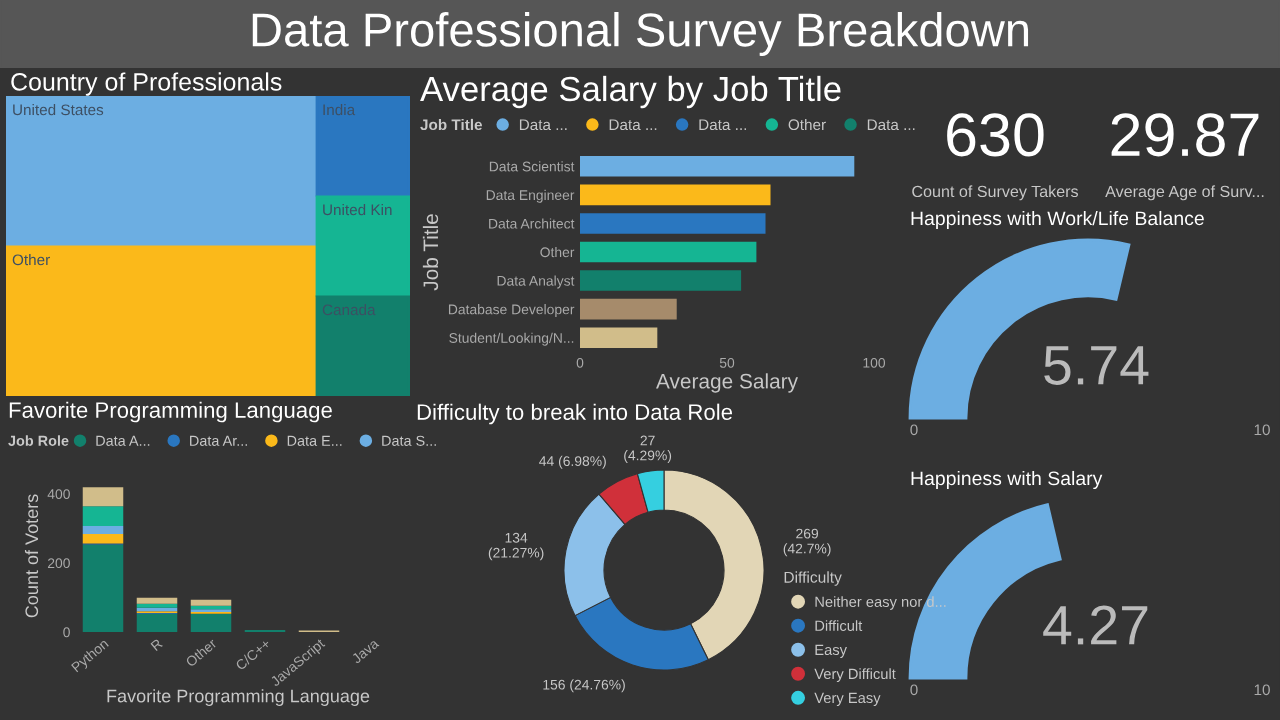 The image size is (1280, 720). I want to click on x-axis-title: Favorite Programming Language, so click(238, 697).